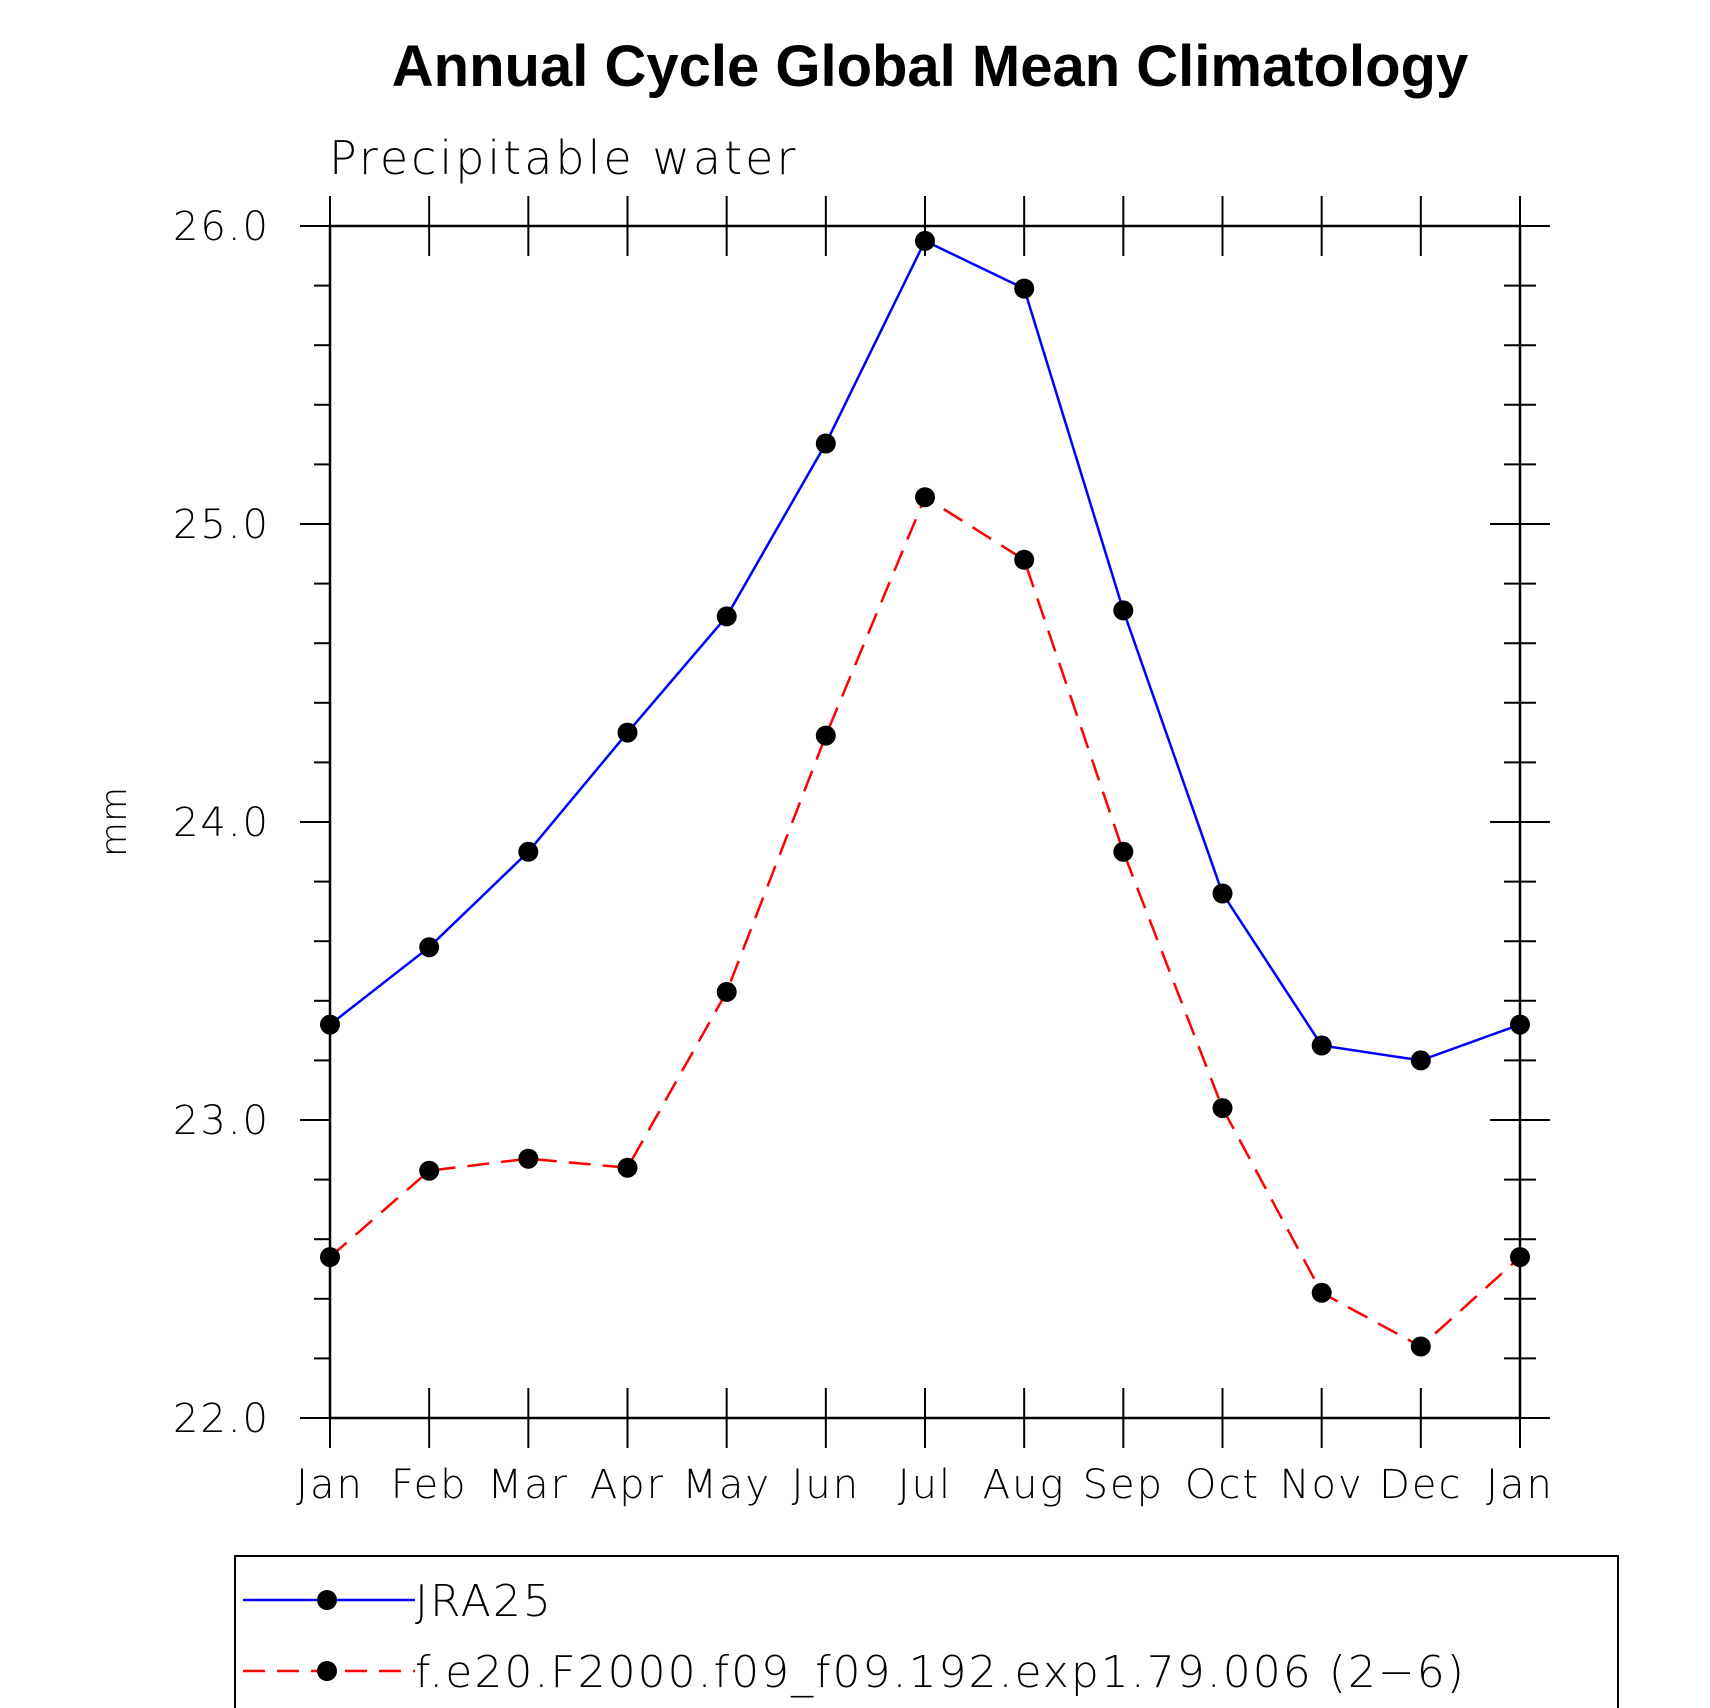  What do you see at coordinates (429, 1485) in the screenshot?
I see `x-tick-label: Feb` at bounding box center [429, 1485].